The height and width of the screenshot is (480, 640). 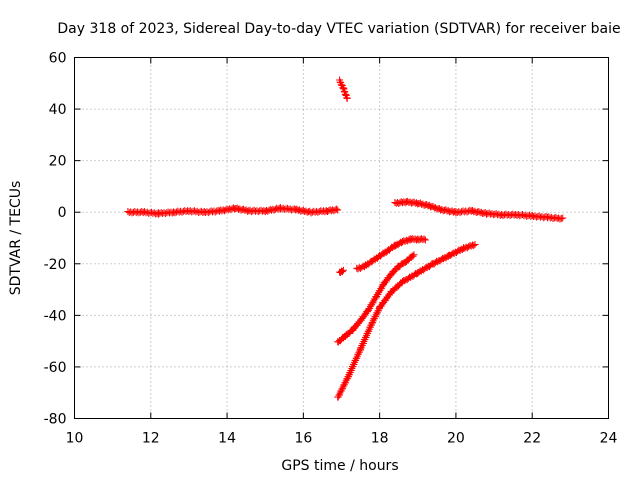 What do you see at coordinates (58, 162) in the screenshot?
I see `y-tick-label: 20` at bounding box center [58, 162].